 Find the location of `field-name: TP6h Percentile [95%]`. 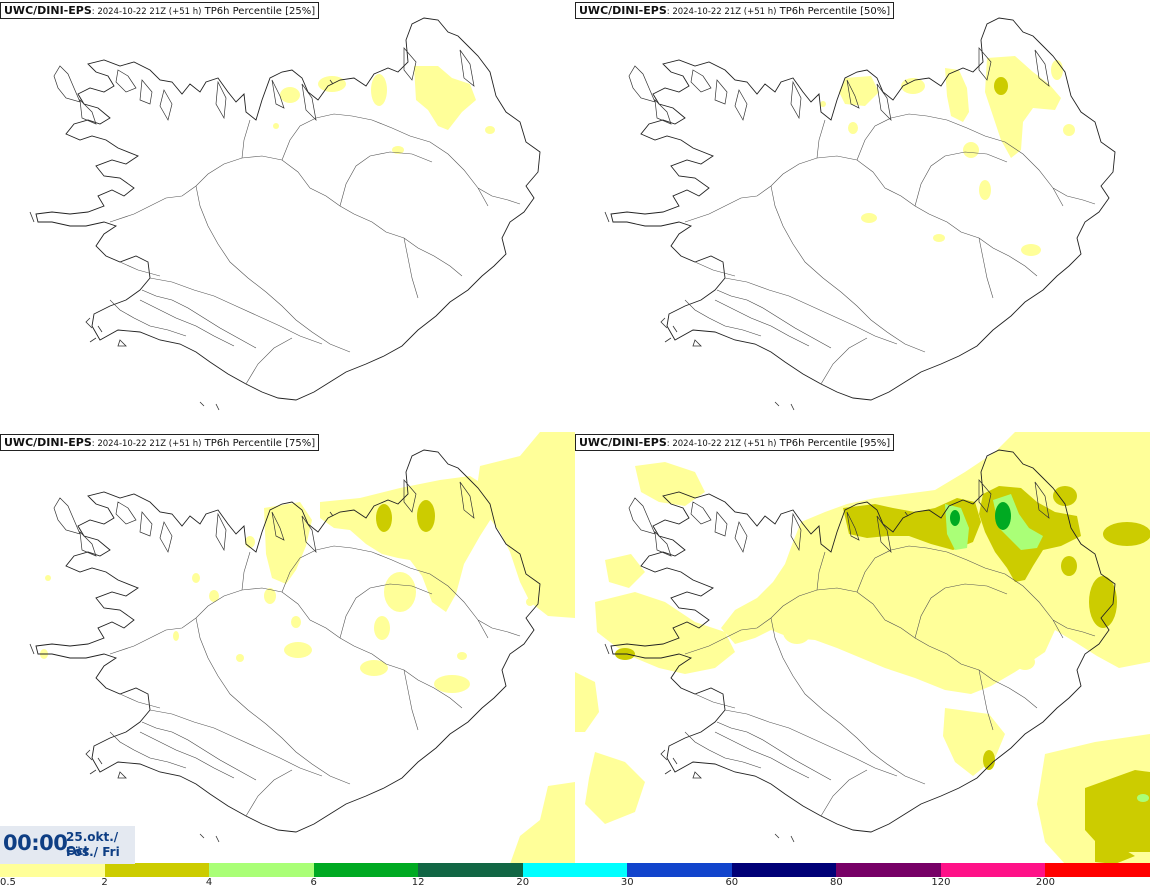

field-name: TP6h Percentile [95%] is located at coordinates (833, 443).